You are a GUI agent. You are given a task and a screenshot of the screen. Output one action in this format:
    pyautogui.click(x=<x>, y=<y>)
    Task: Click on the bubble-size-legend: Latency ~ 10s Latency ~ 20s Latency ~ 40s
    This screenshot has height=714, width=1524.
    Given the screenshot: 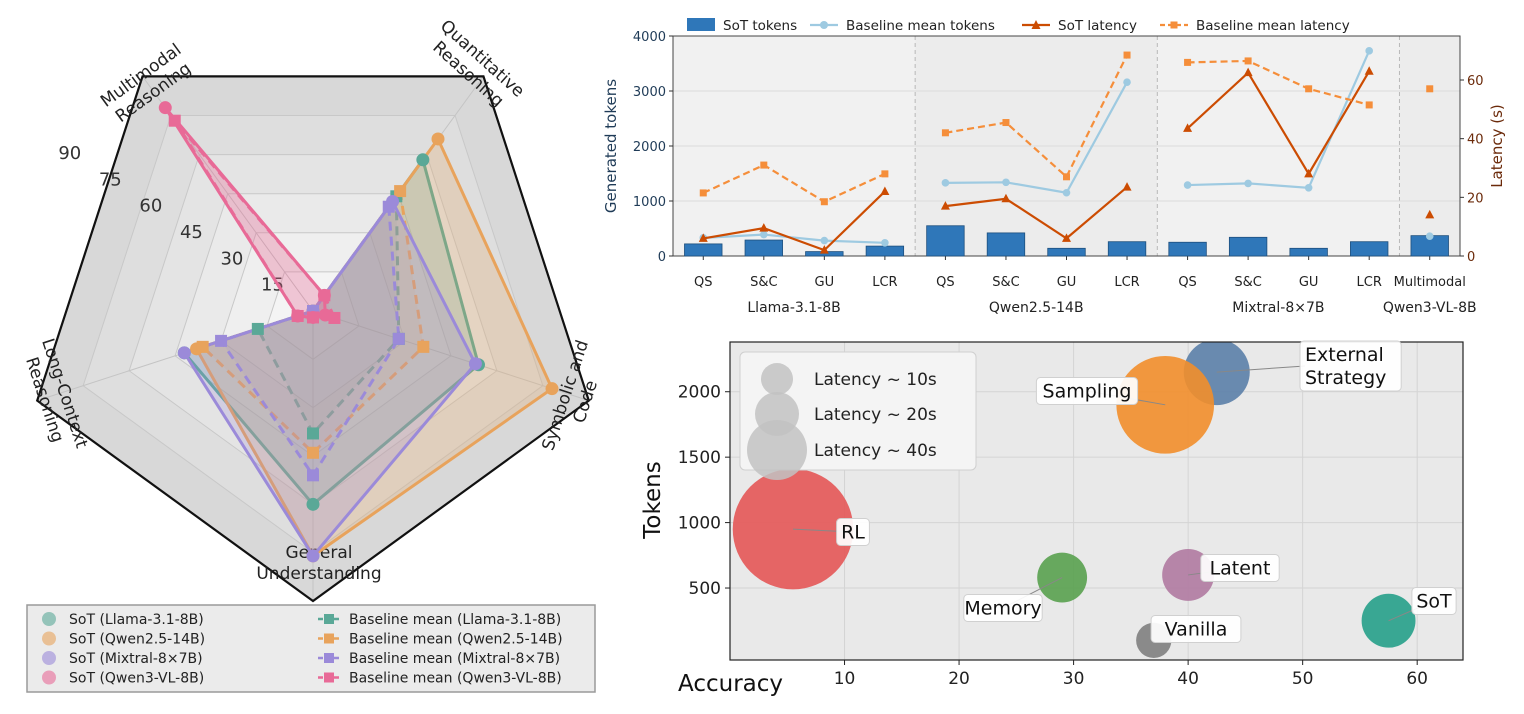 What is the action you would take?
    pyautogui.click(x=858, y=415)
    